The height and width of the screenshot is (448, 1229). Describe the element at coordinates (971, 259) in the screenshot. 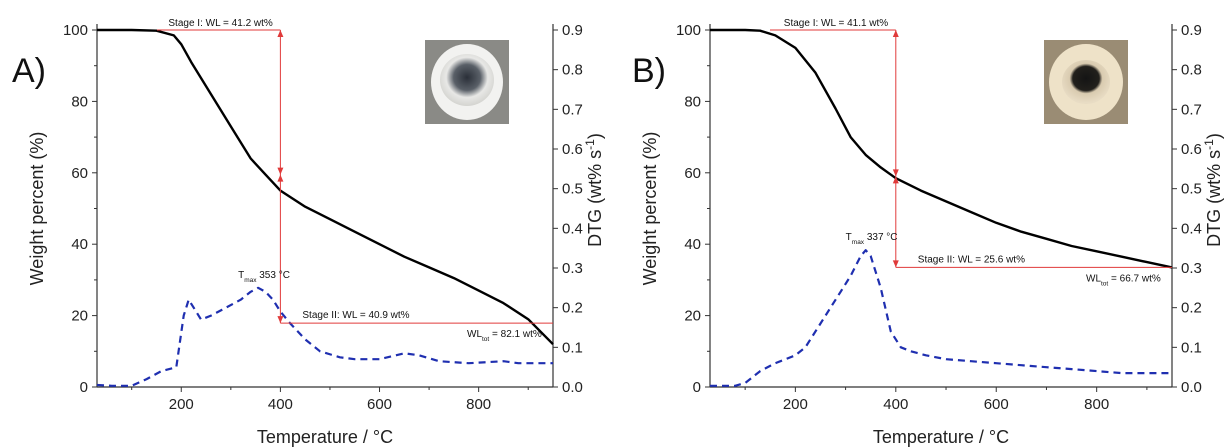

I see `stage2-annotation: Stage II: WL = 25.6 wt%` at that location.